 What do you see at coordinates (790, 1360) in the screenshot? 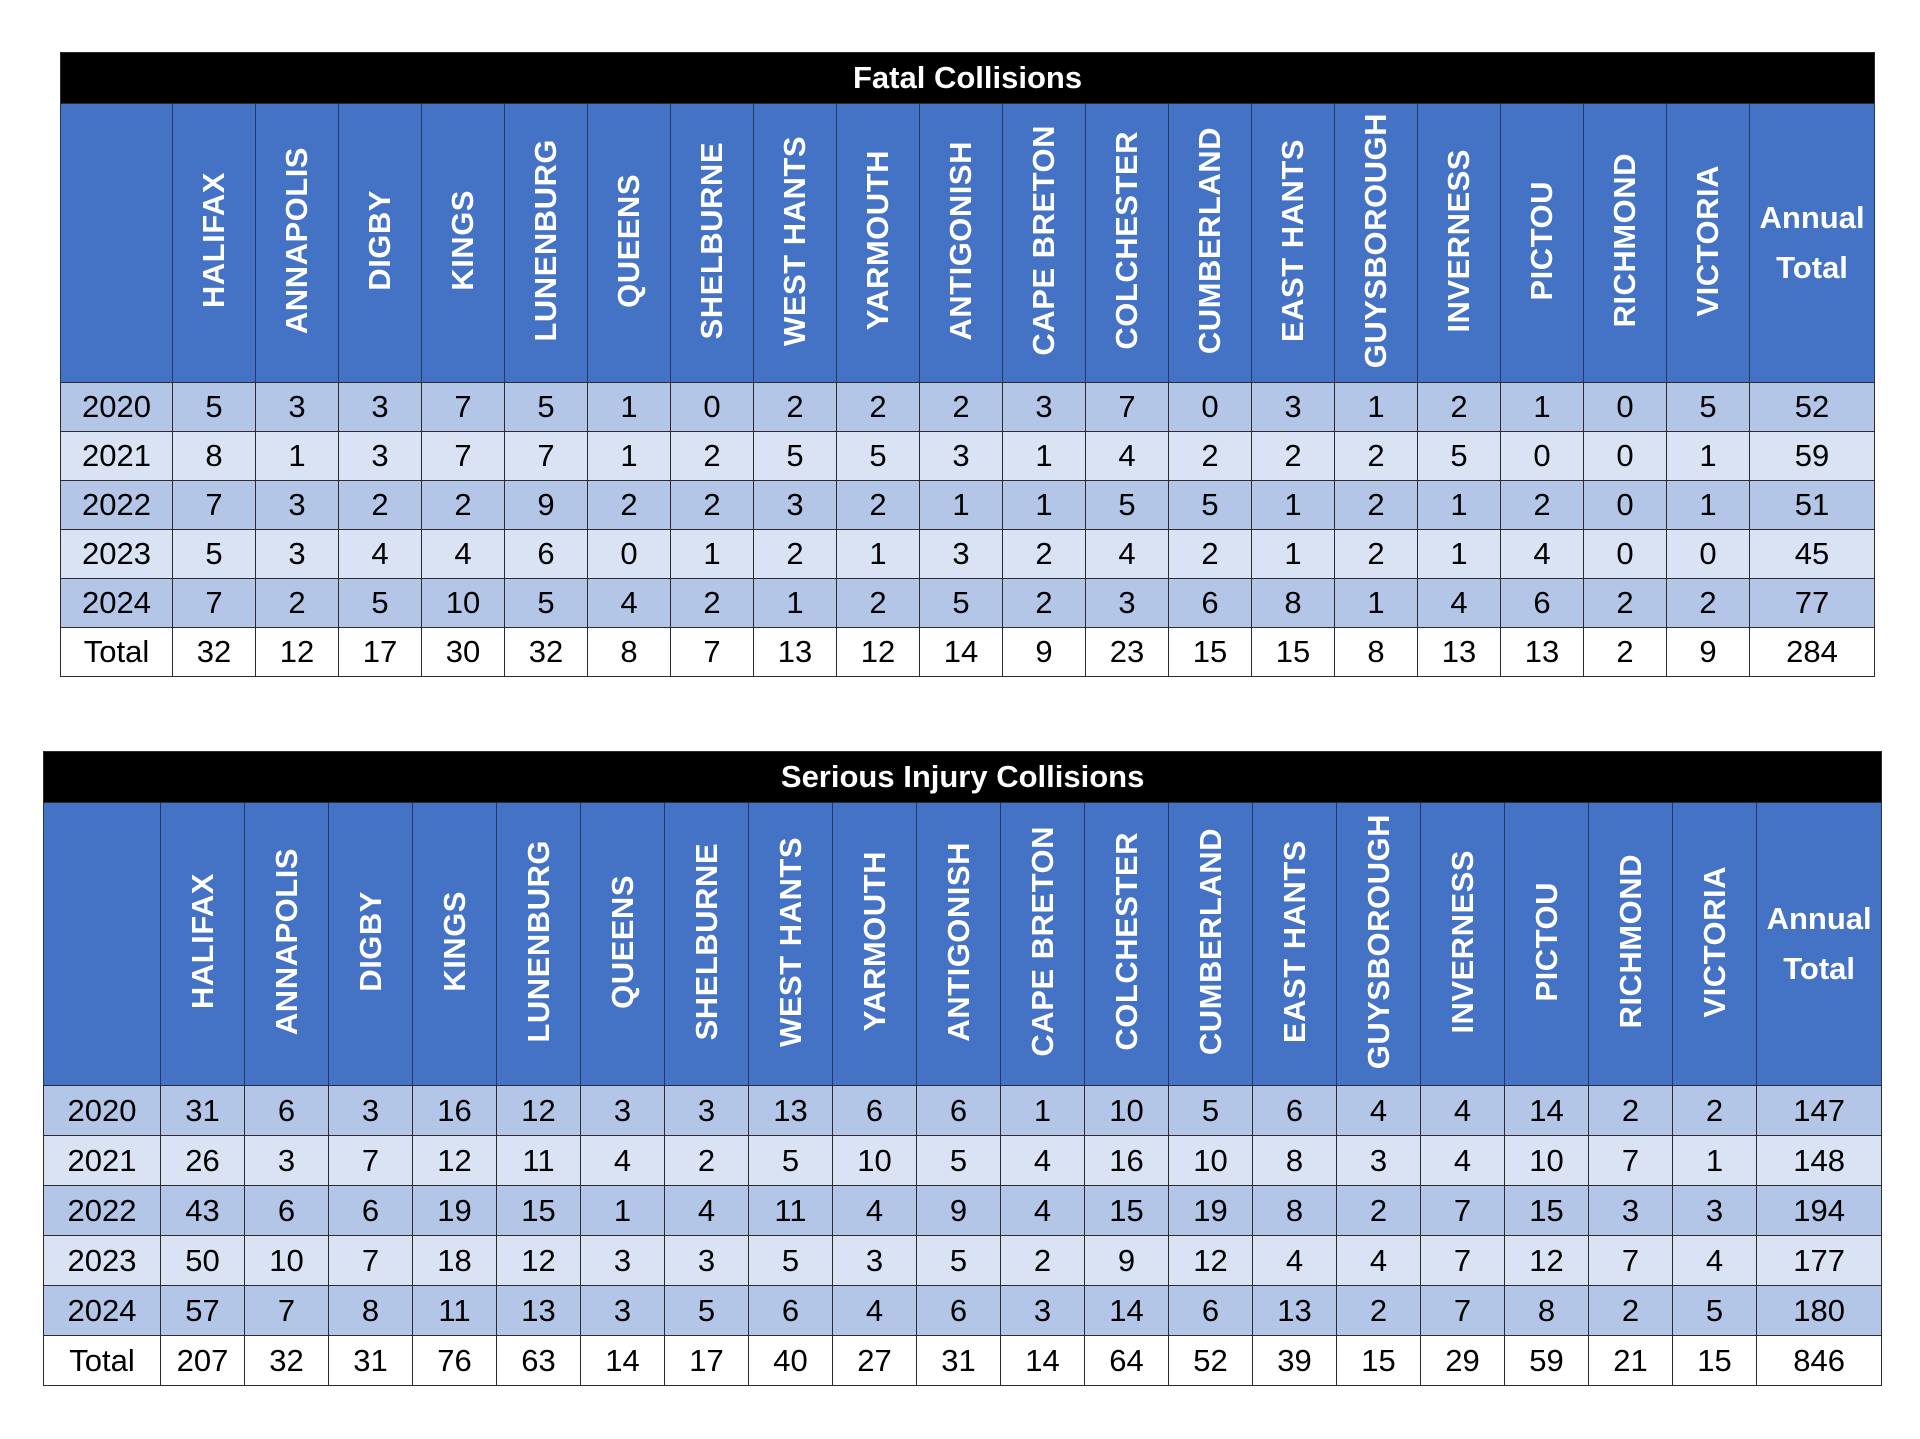
I see `table-cell: 40` at bounding box center [790, 1360].